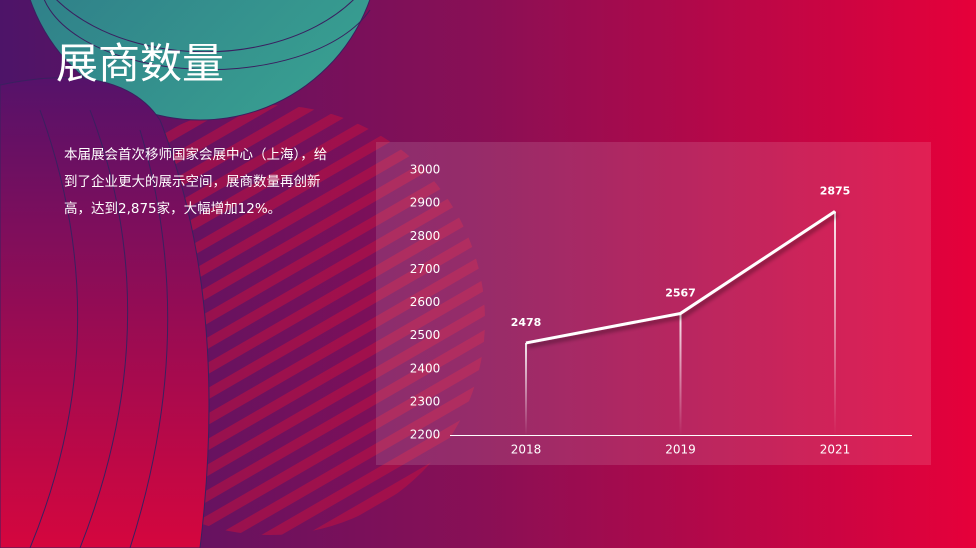 This screenshot has height=548, width=976. What do you see at coordinates (835, 450) in the screenshot?
I see `x-tick-label: 2021` at bounding box center [835, 450].